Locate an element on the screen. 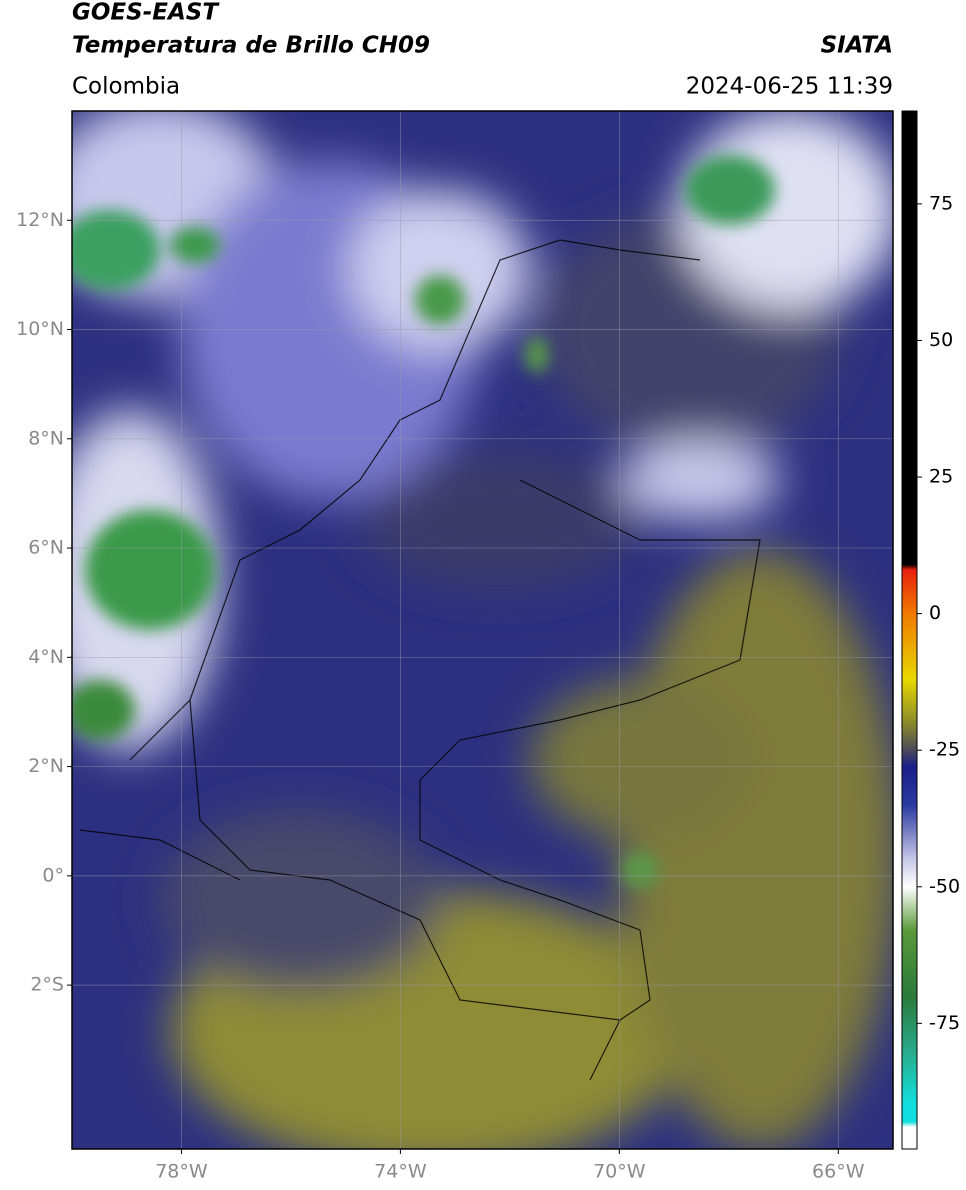  y-tick-label: 0° is located at coordinates (53, 875).